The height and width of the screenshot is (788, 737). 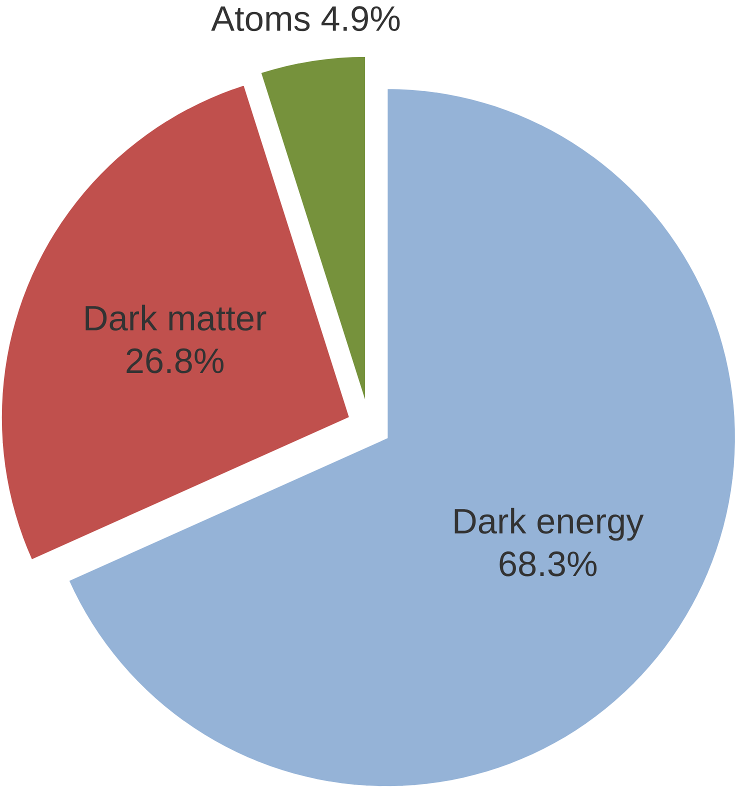 I want to click on slice-label: Atoms, so click(x=260, y=19).